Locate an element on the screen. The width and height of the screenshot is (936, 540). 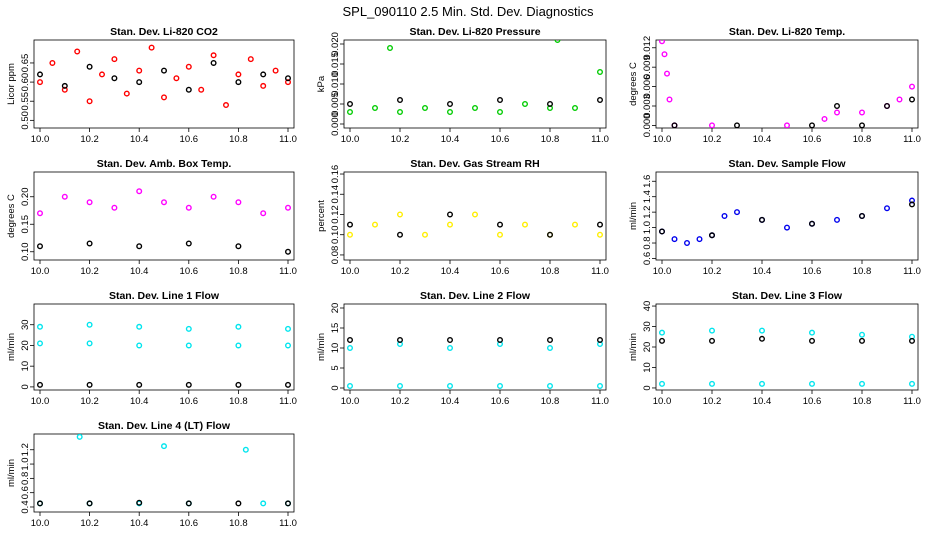
y-tick-label: 0.65 is located at coordinates (25, 63).